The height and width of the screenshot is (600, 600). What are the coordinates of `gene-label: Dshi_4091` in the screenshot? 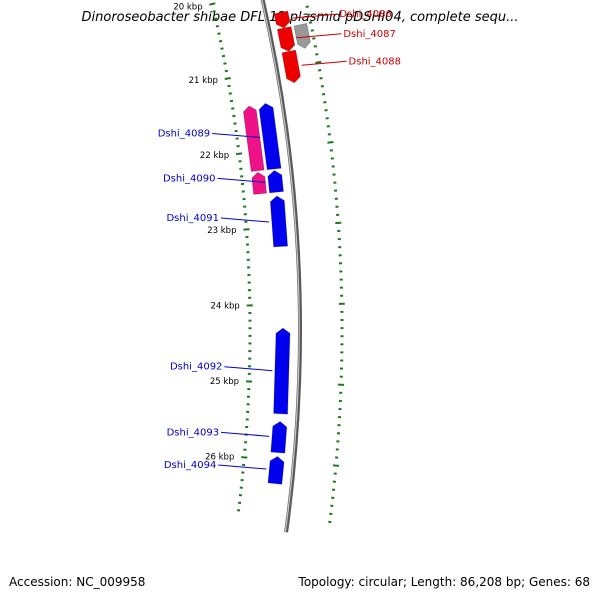 It's located at (192, 218).